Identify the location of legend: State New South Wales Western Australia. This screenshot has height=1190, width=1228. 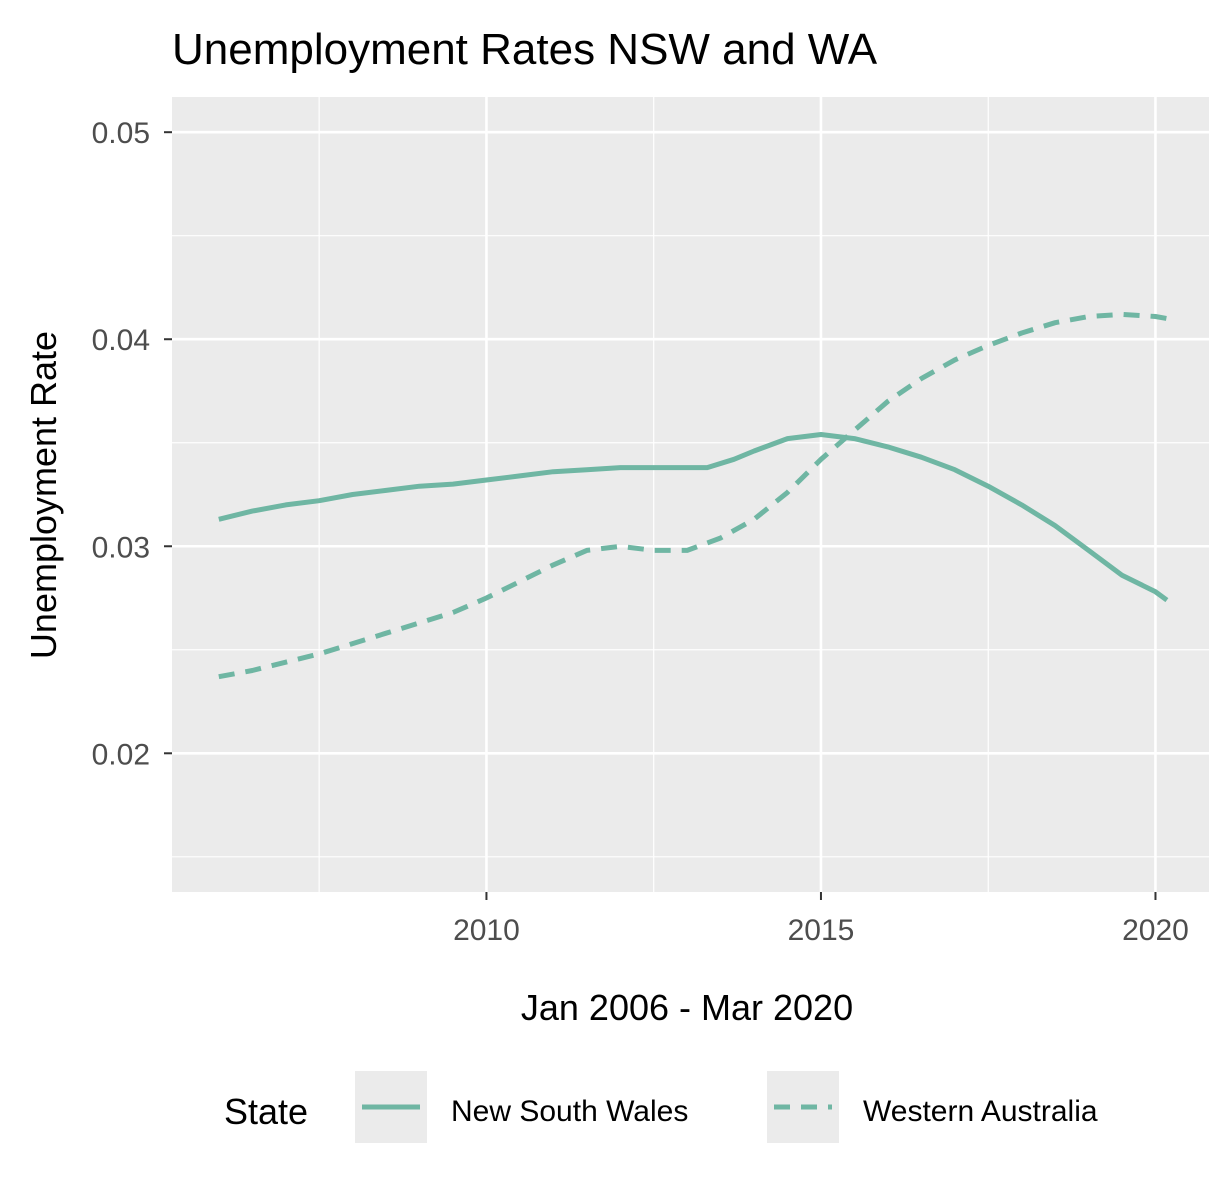
(661, 1107).